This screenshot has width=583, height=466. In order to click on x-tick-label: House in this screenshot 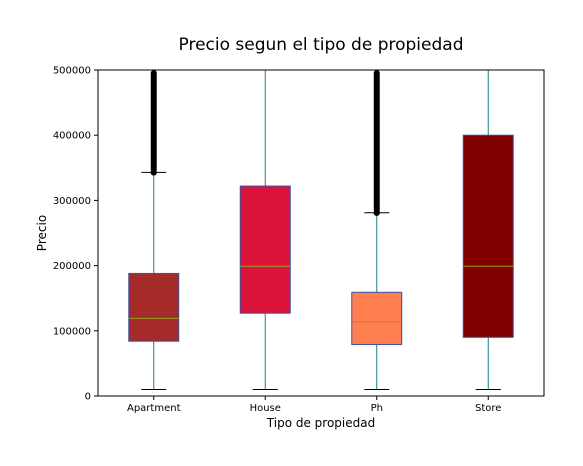, I will do `click(265, 408)`.